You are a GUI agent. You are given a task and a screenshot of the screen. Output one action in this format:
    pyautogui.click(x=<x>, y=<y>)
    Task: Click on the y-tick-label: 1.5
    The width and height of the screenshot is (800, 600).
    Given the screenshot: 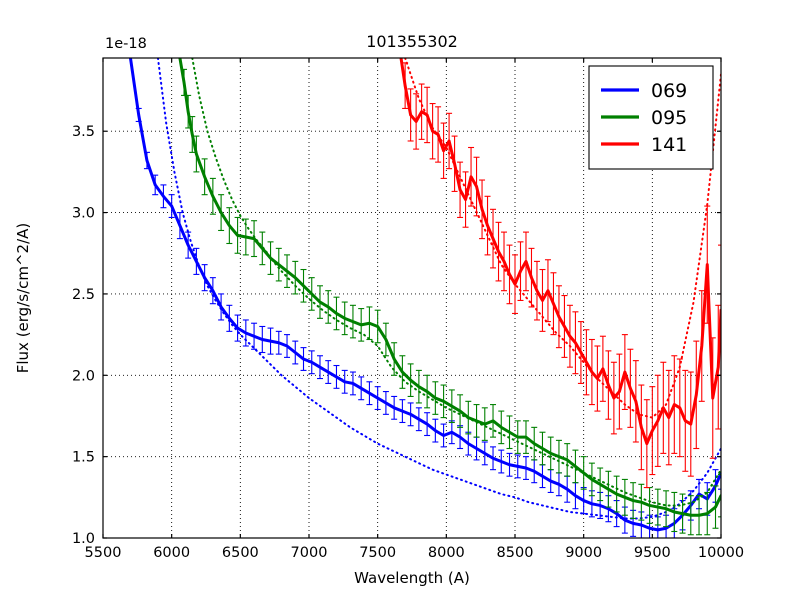 What is the action you would take?
    pyautogui.click(x=83, y=458)
    